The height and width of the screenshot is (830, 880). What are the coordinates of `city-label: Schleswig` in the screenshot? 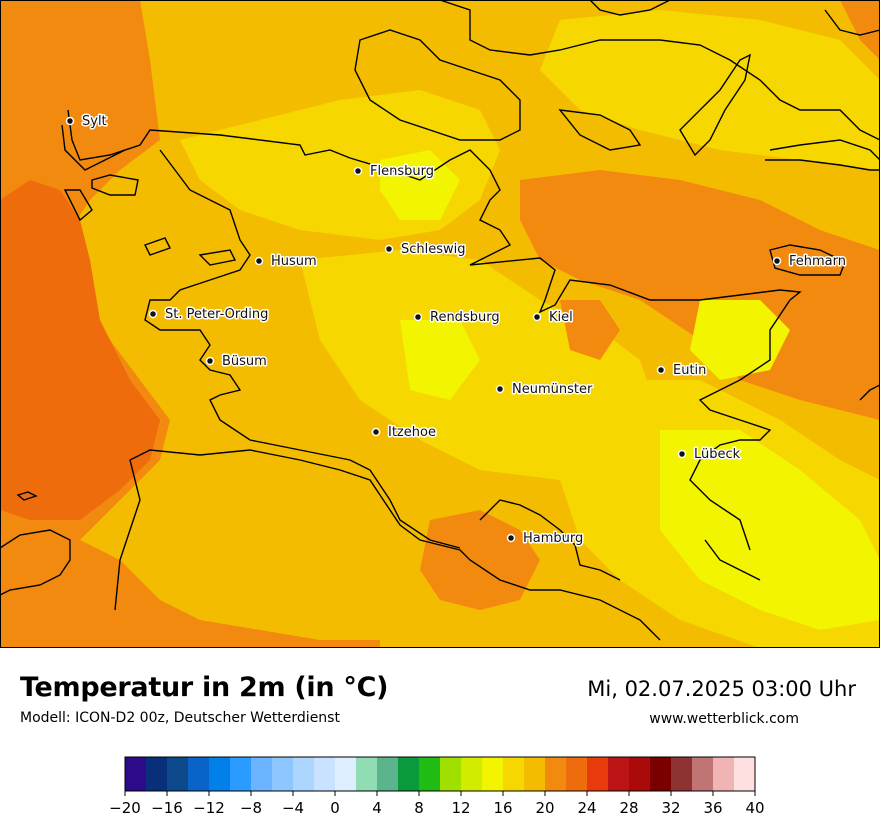 It's located at (433, 249).